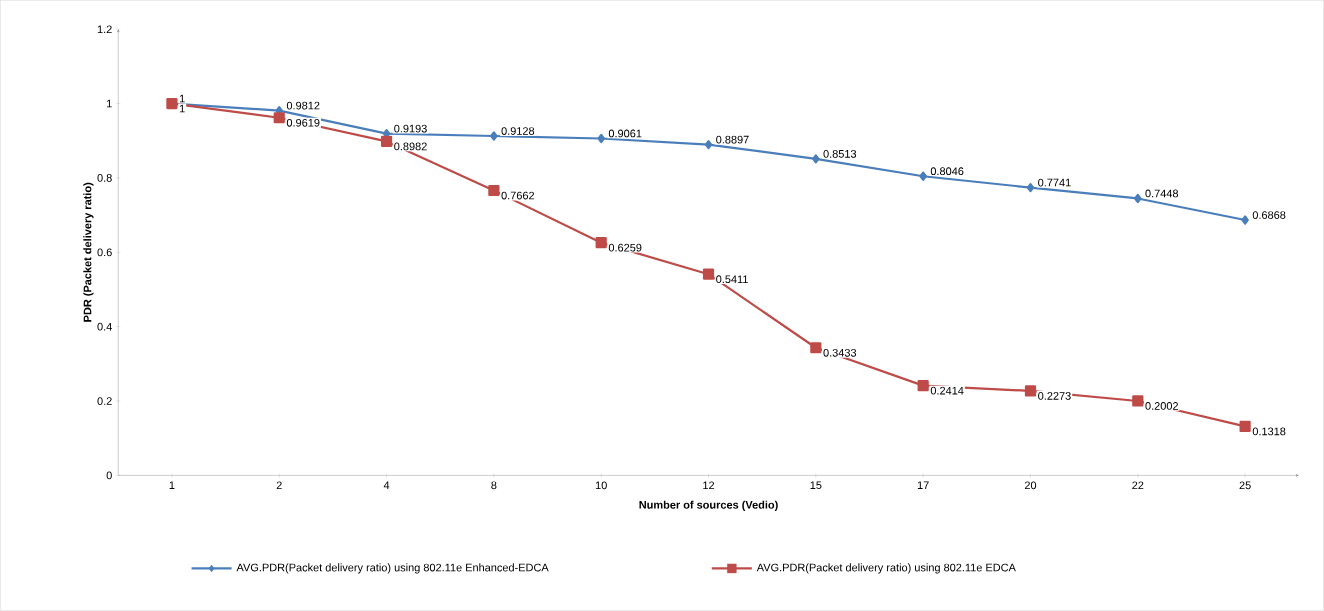 The width and height of the screenshot is (1324, 611). I want to click on data-label: 0.2414, so click(947, 390).